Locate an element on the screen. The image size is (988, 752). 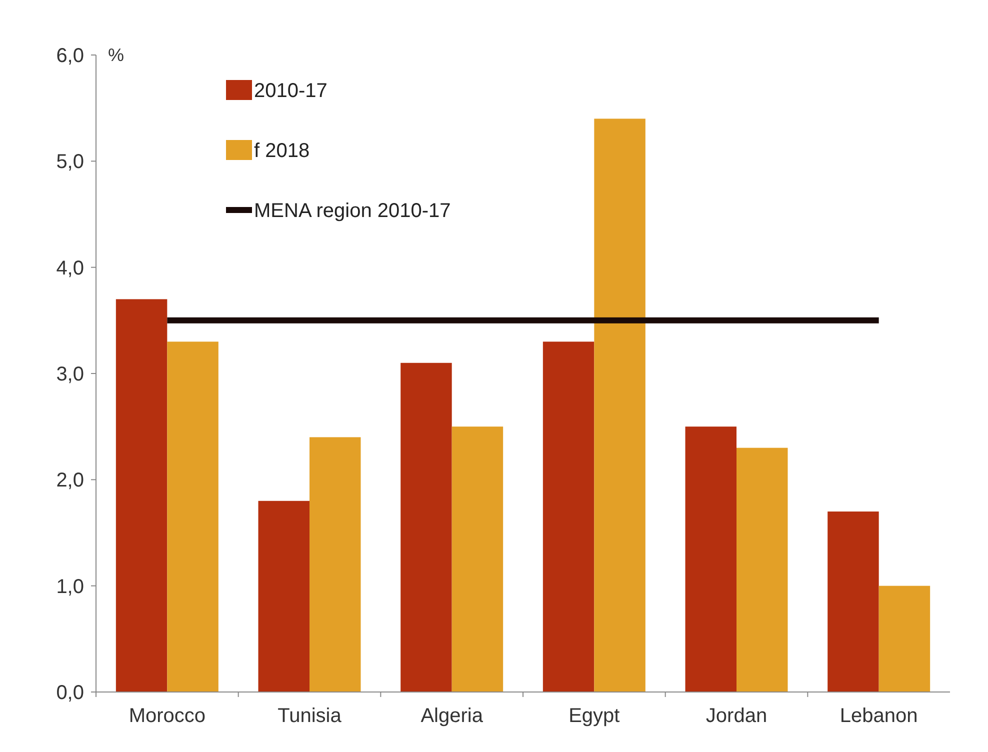
x-tick-label: Tunisia is located at coordinates (310, 716).